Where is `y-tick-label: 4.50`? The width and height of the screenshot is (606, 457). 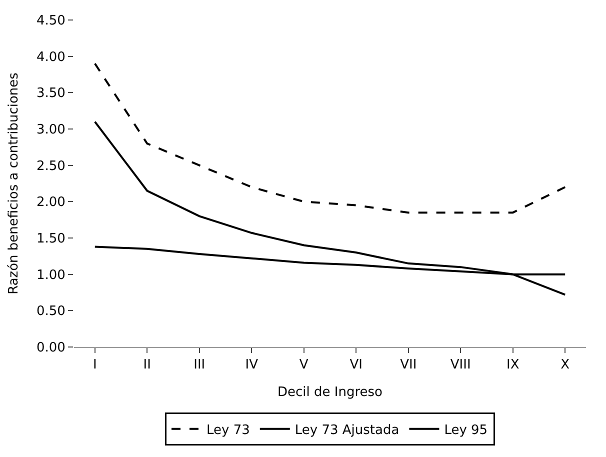
y-tick-label: 4.50 is located at coordinates (51, 21).